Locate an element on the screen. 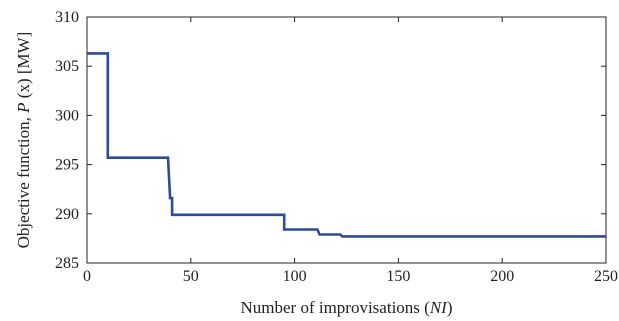  y-axis-label-var: P is located at coordinates (23, 107).